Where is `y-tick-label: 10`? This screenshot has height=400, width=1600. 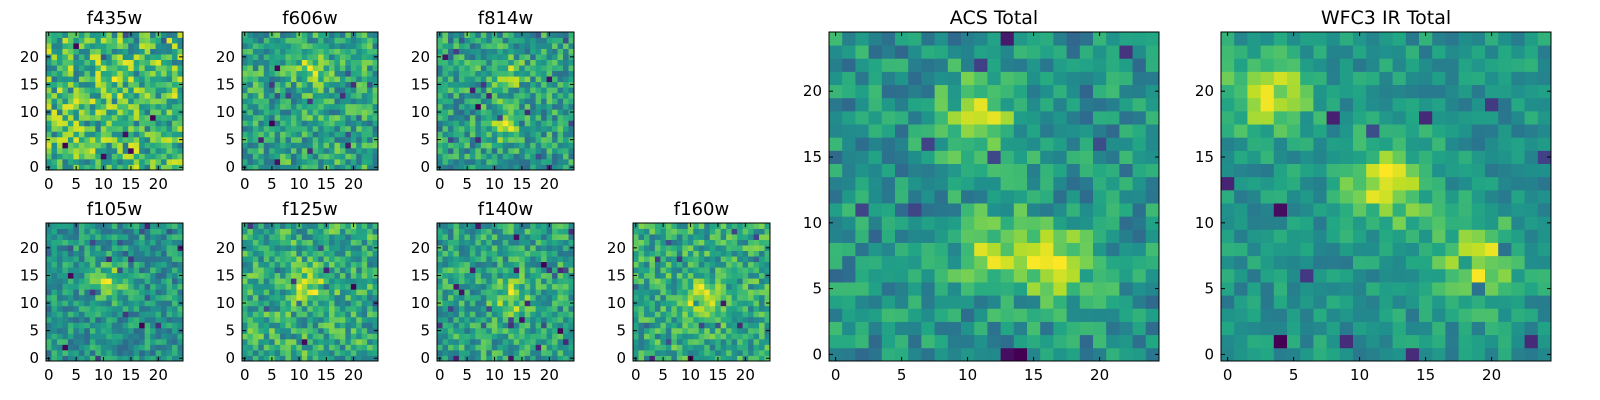 y-tick-label: 10 is located at coordinates (616, 303).